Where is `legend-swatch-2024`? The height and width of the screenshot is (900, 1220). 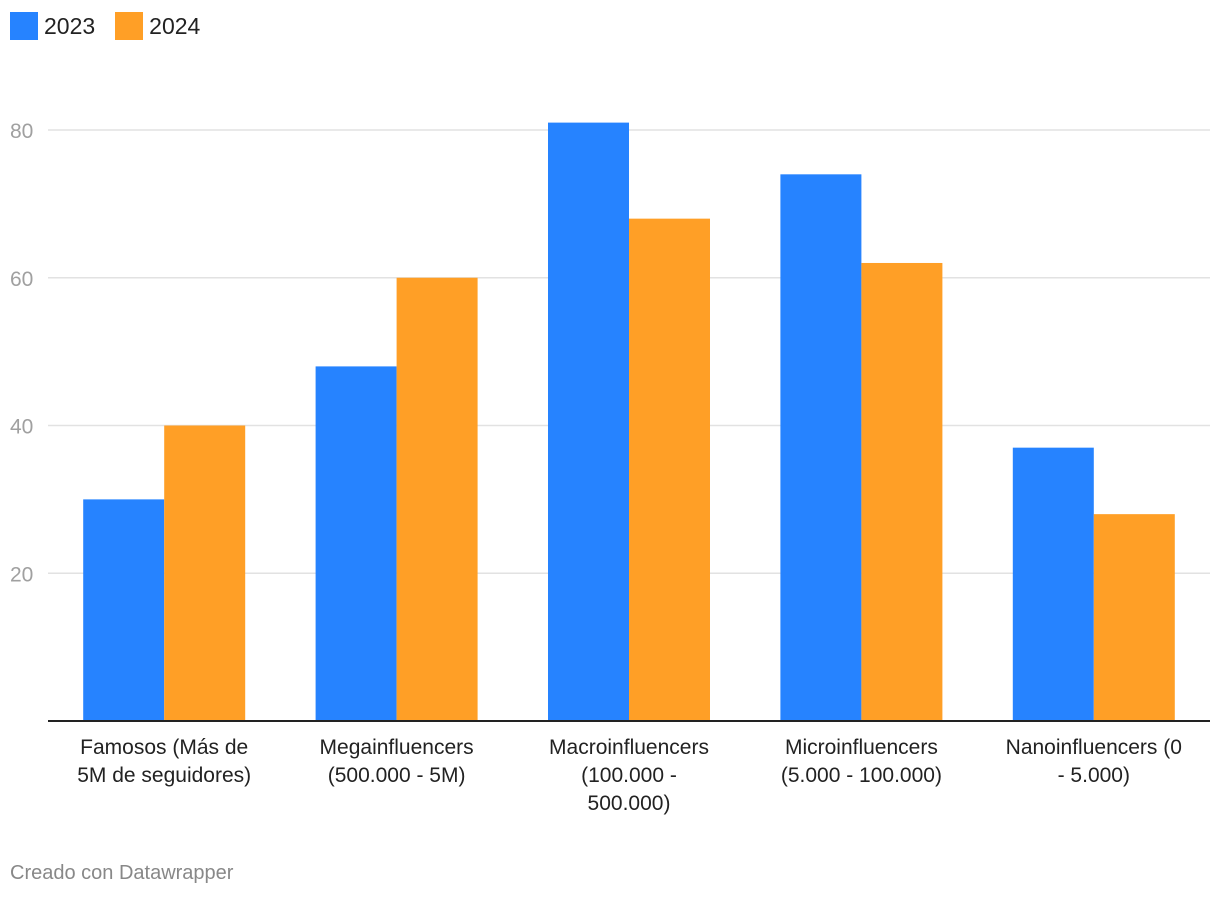 legend-swatch-2024 is located at coordinates (129, 26).